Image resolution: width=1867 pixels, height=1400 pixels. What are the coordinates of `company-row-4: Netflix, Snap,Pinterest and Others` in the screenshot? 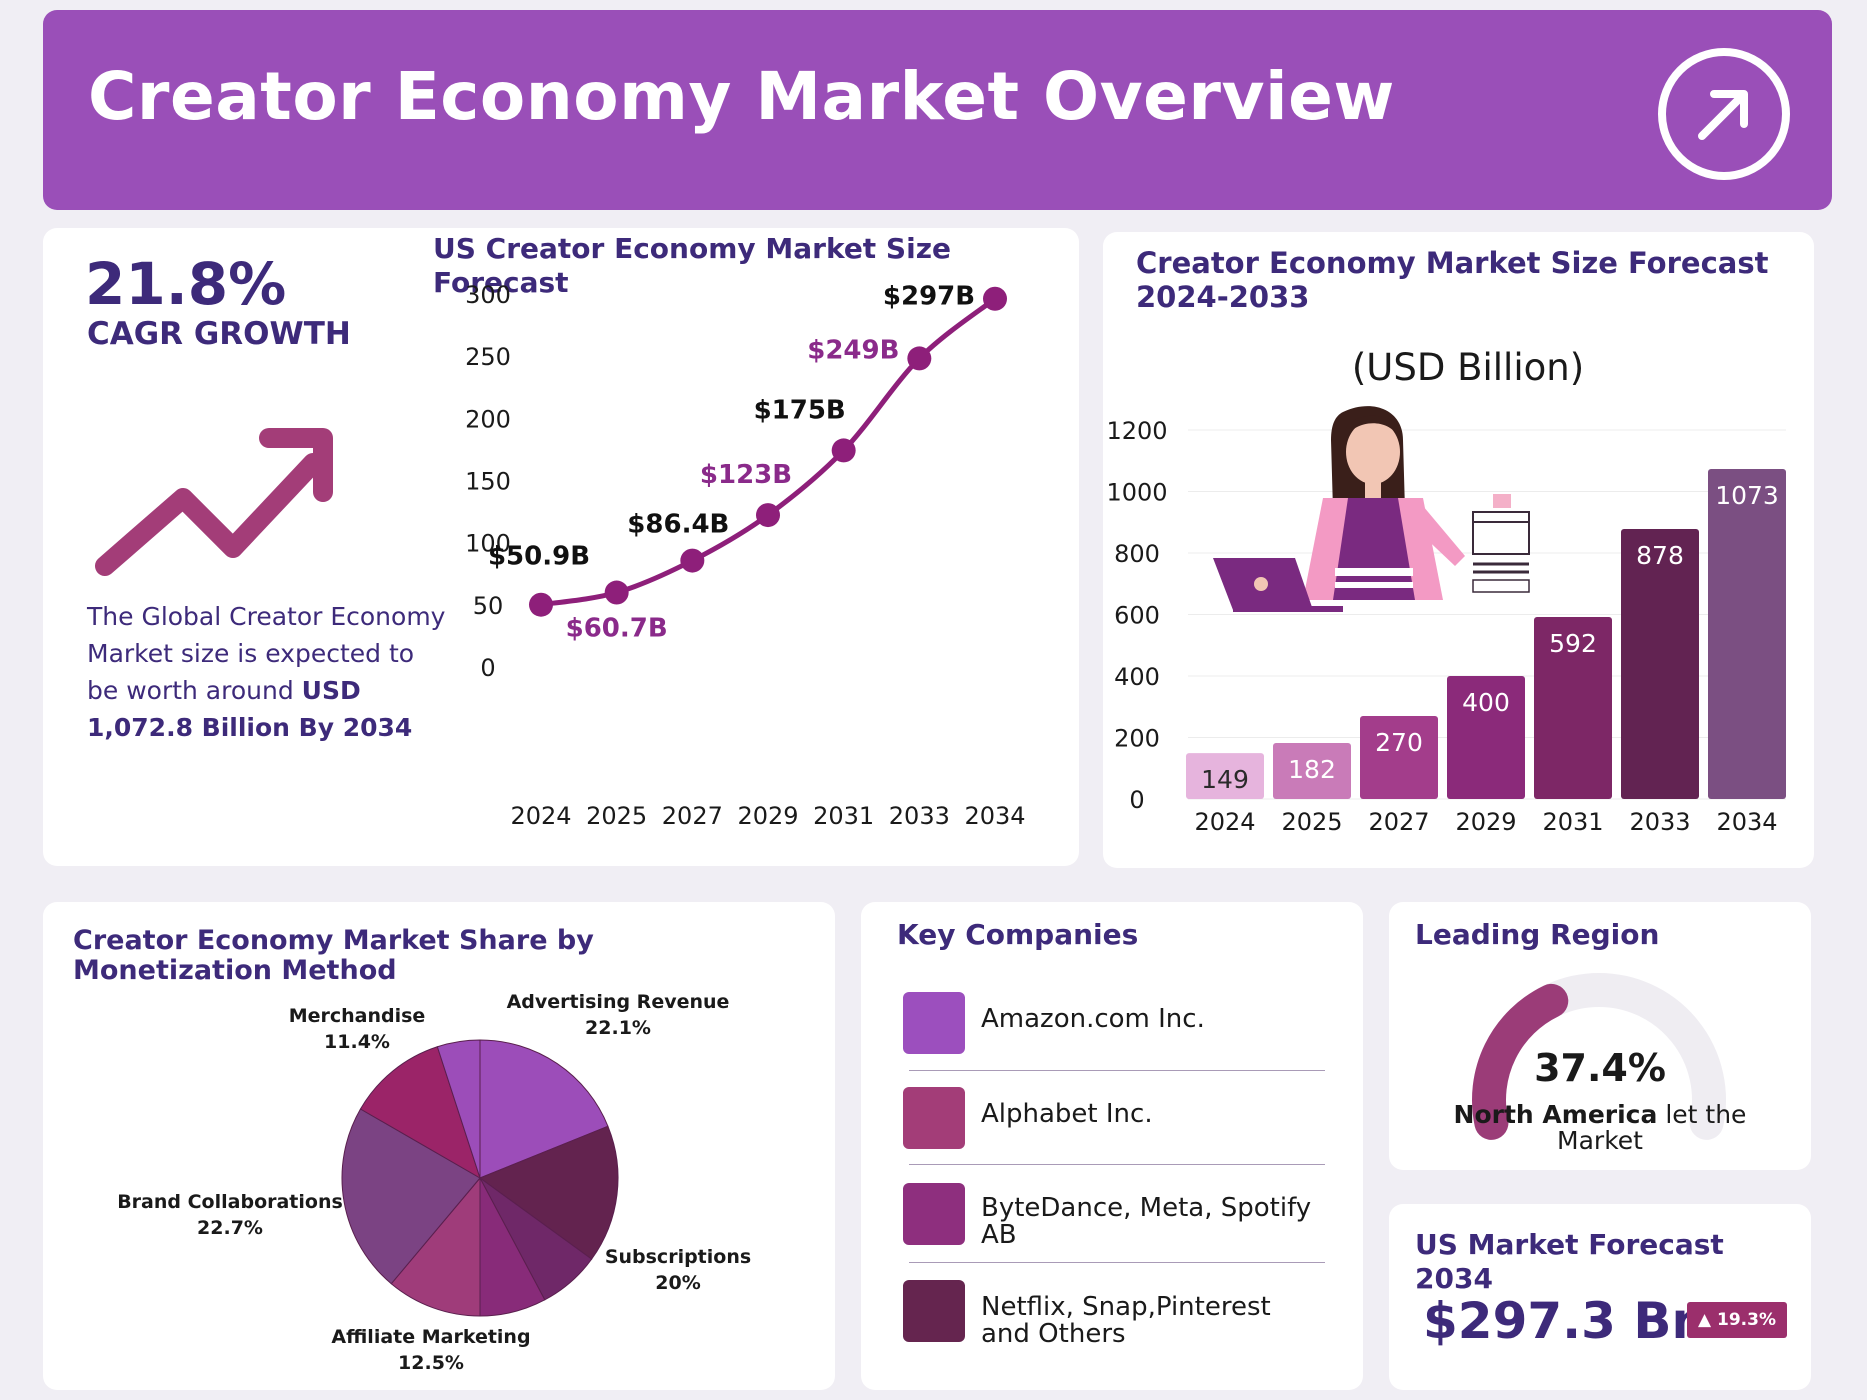 It's located at (1113, 1314).